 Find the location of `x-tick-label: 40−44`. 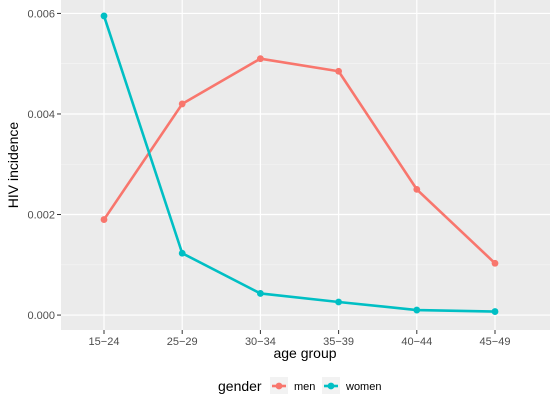

x-tick-label: 40−44 is located at coordinates (416, 342).